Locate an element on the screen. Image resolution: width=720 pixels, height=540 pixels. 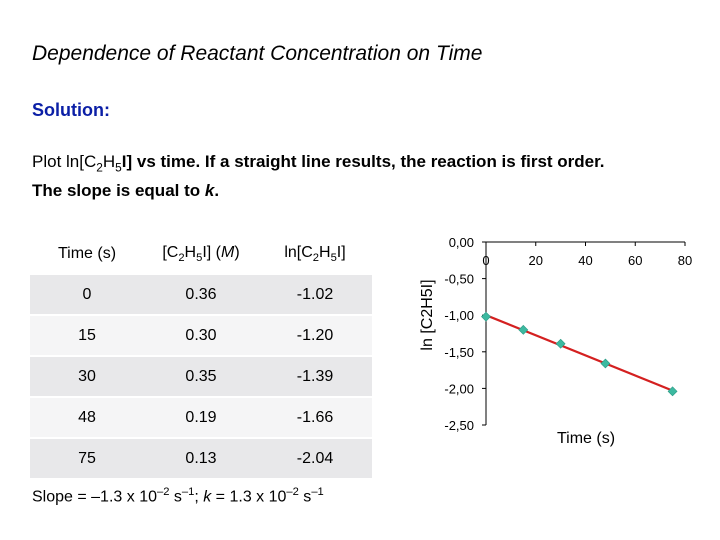
header-conc-post: I] ( is located at coordinates (212, 252).